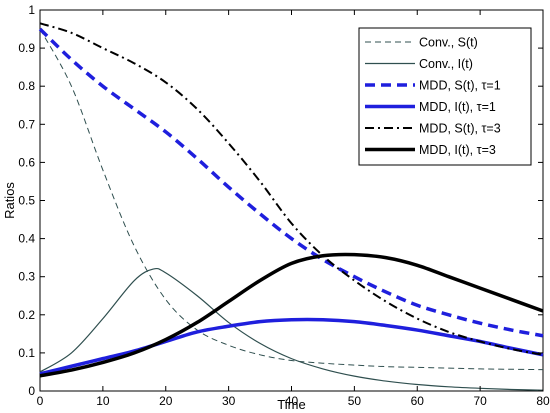 The width and height of the screenshot is (550, 413). I want to click on legend-label-3: MDD, S(t), τ=1, so click(460, 86).